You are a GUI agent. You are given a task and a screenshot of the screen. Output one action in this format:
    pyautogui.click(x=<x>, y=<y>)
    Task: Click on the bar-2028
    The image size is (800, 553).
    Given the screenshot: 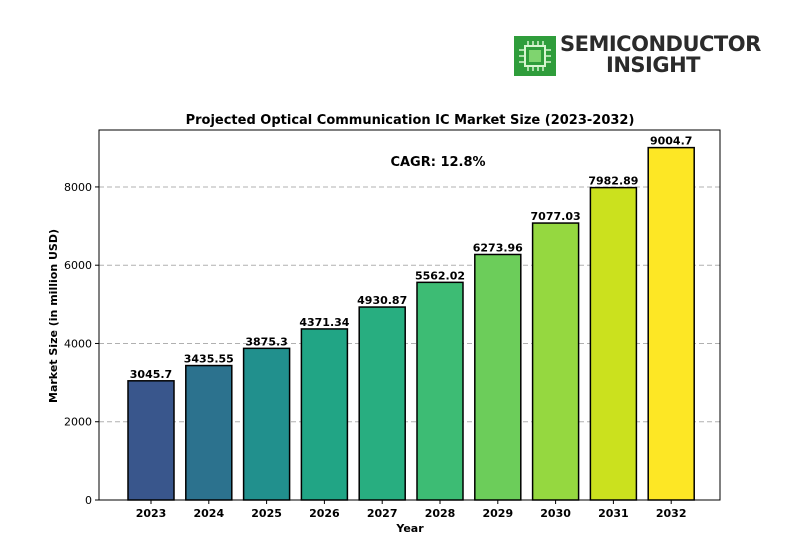 What is the action you would take?
    pyautogui.click(x=440, y=391)
    